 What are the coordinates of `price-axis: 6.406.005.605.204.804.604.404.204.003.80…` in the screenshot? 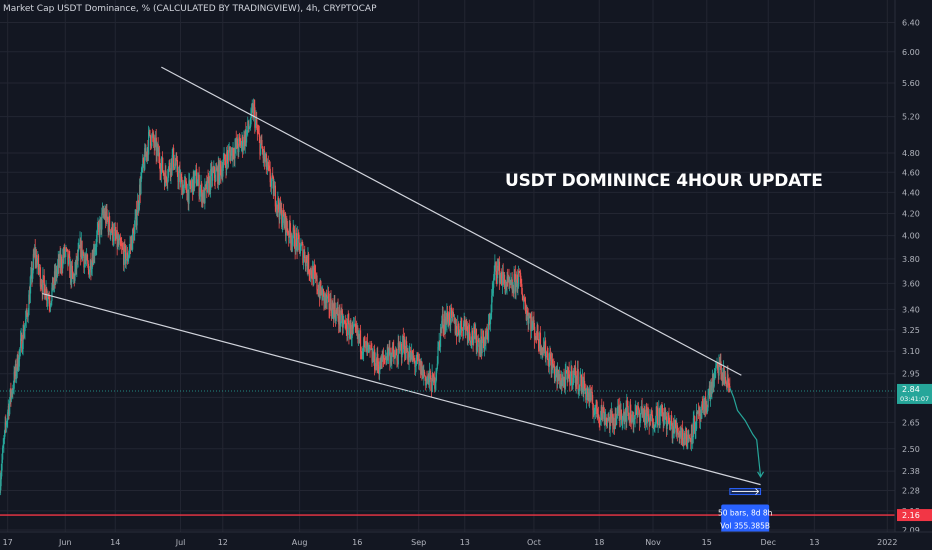 It's located at (913, 275).